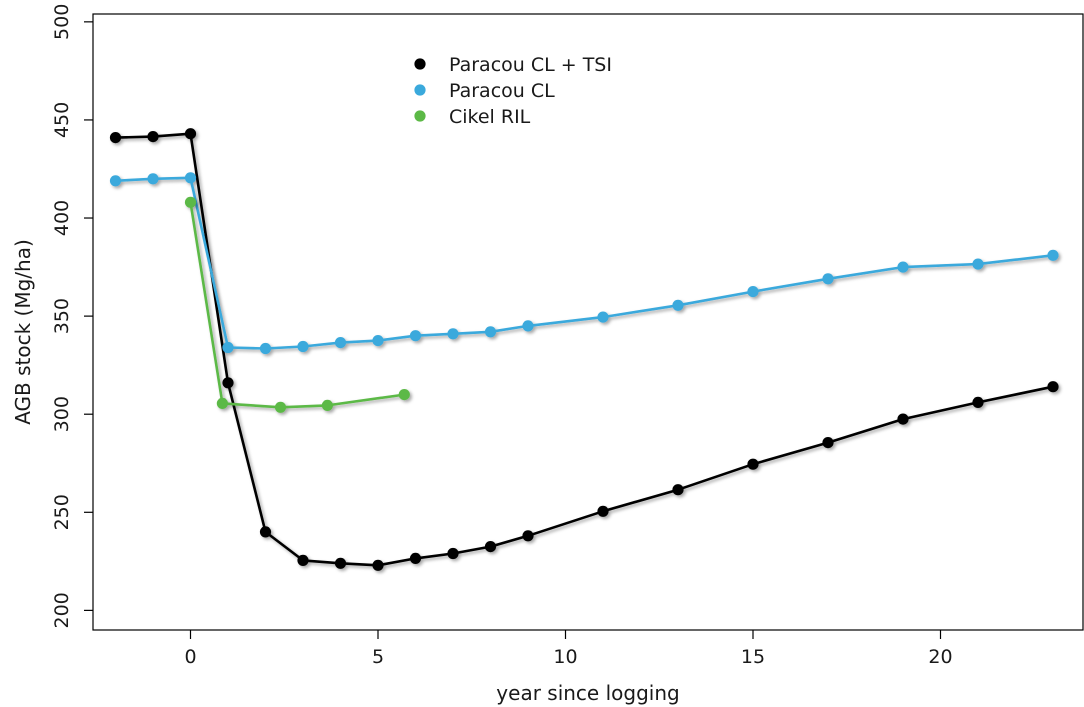 This screenshot has height=707, width=1084. Describe the element at coordinates (490, 117) in the screenshot. I see `legend-label: Cikel RIL` at that location.